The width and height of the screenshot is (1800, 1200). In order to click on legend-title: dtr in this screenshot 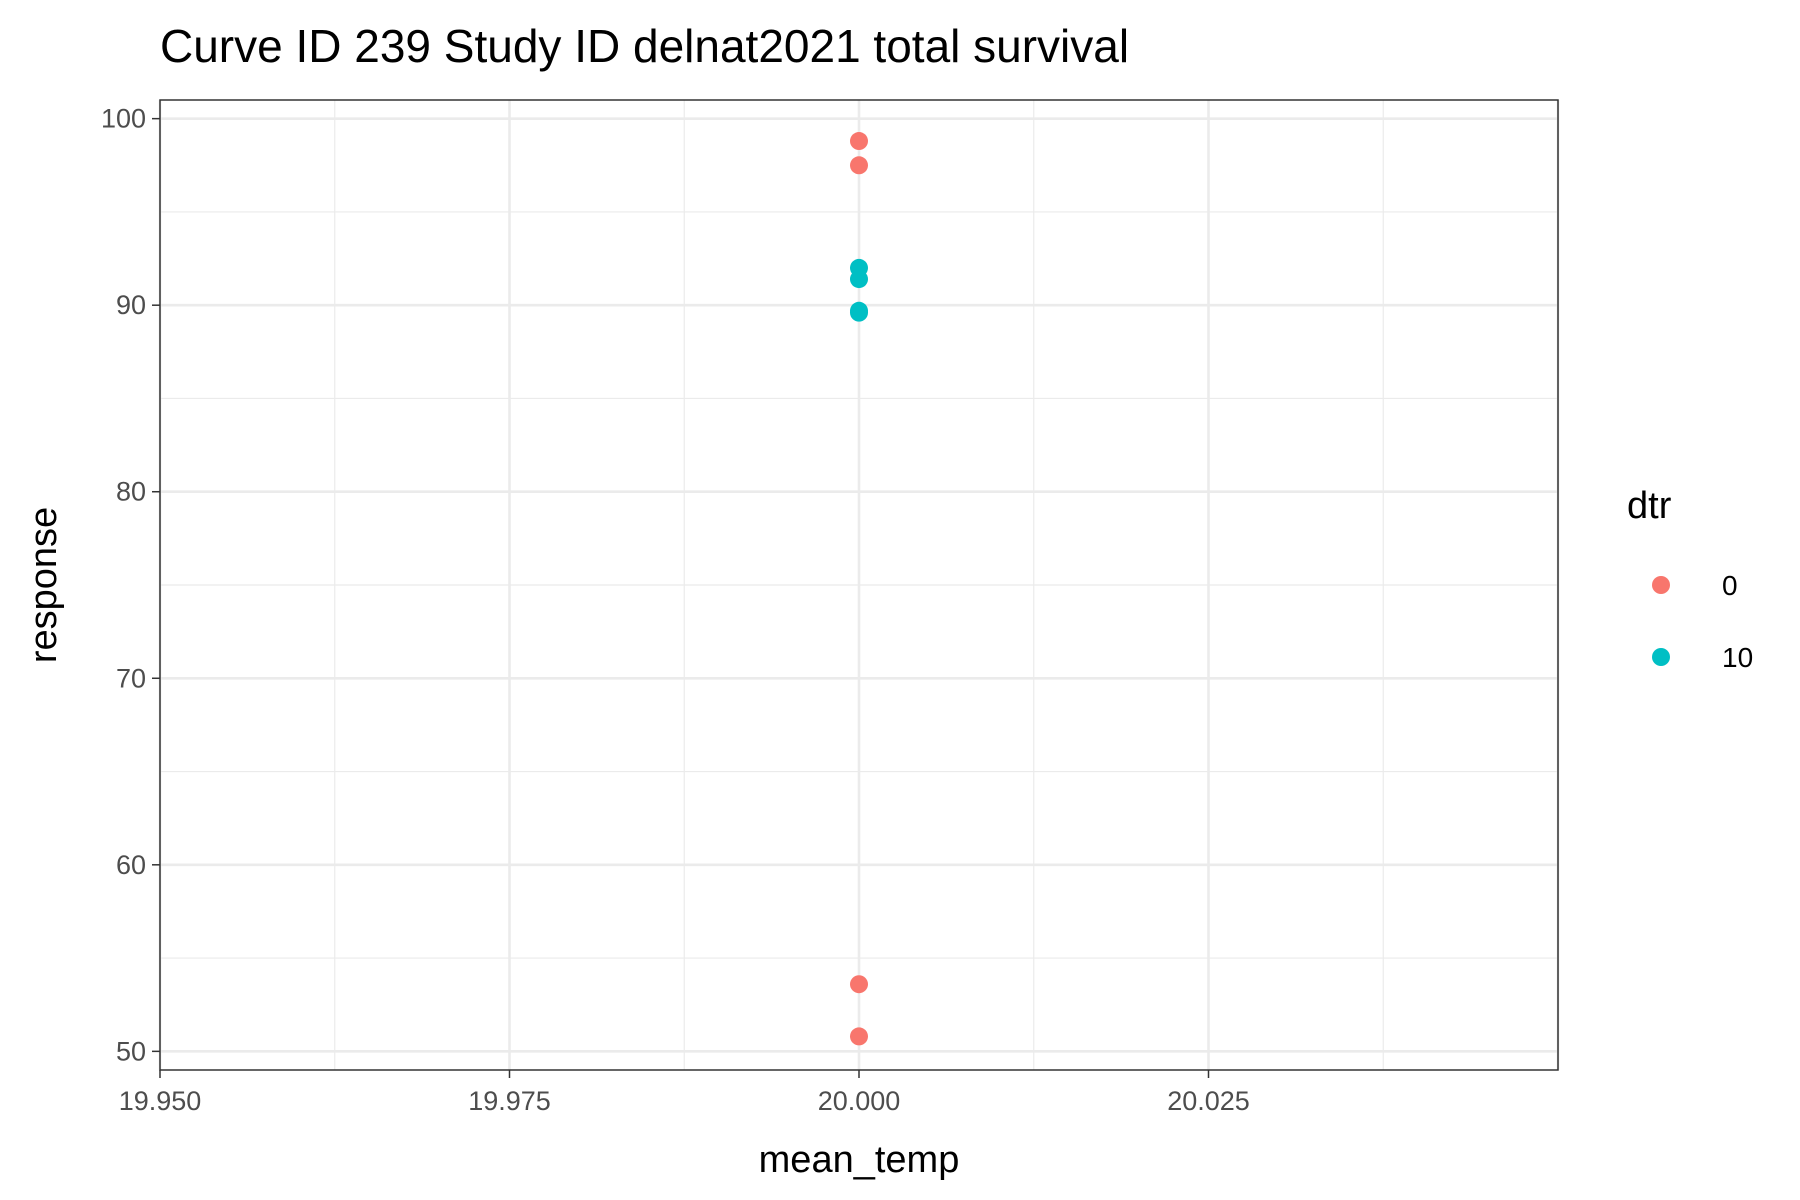, I will do `click(1649, 506)`.